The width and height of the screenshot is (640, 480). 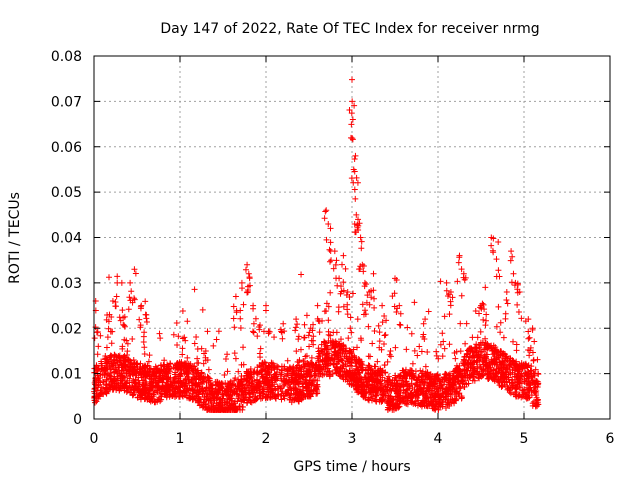 I want to click on x-tick-label: 0, so click(x=94, y=439).